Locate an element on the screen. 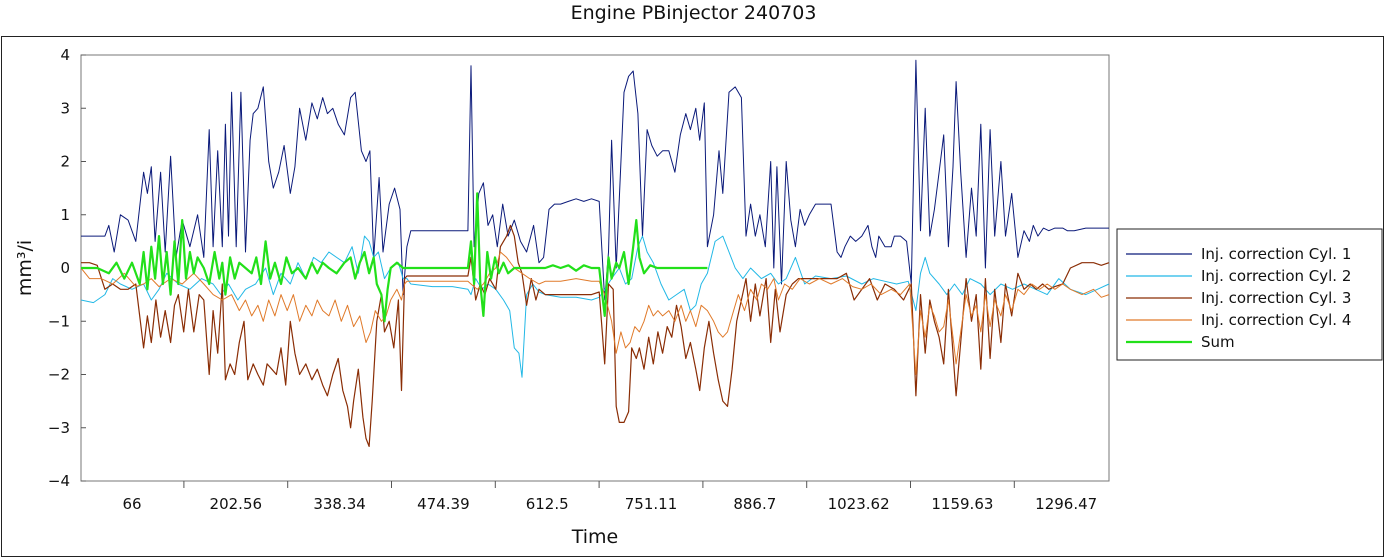  x-tick-label: 1296.47 is located at coordinates (1066, 504).